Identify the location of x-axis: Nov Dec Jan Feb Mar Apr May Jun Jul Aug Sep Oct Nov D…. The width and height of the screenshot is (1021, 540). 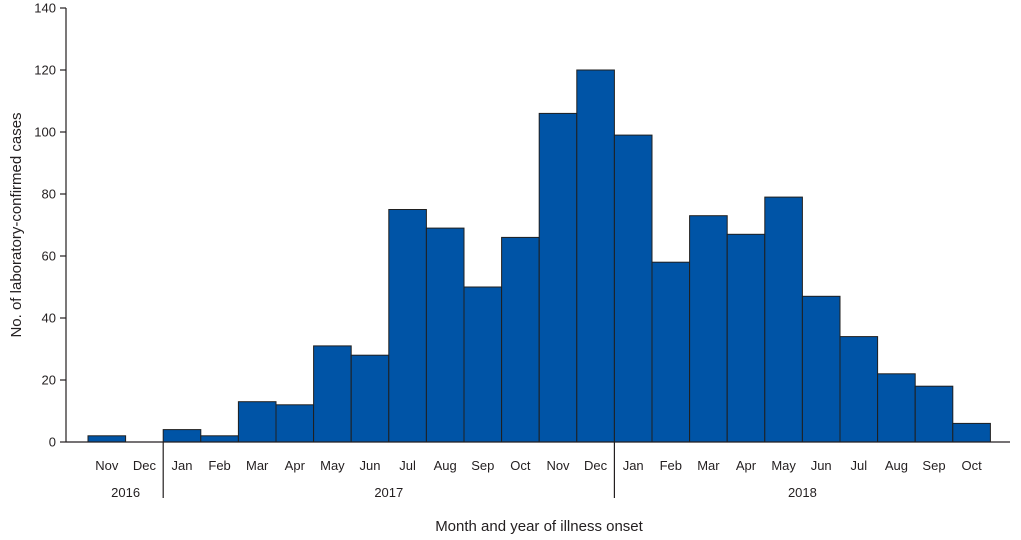
(538, 470).